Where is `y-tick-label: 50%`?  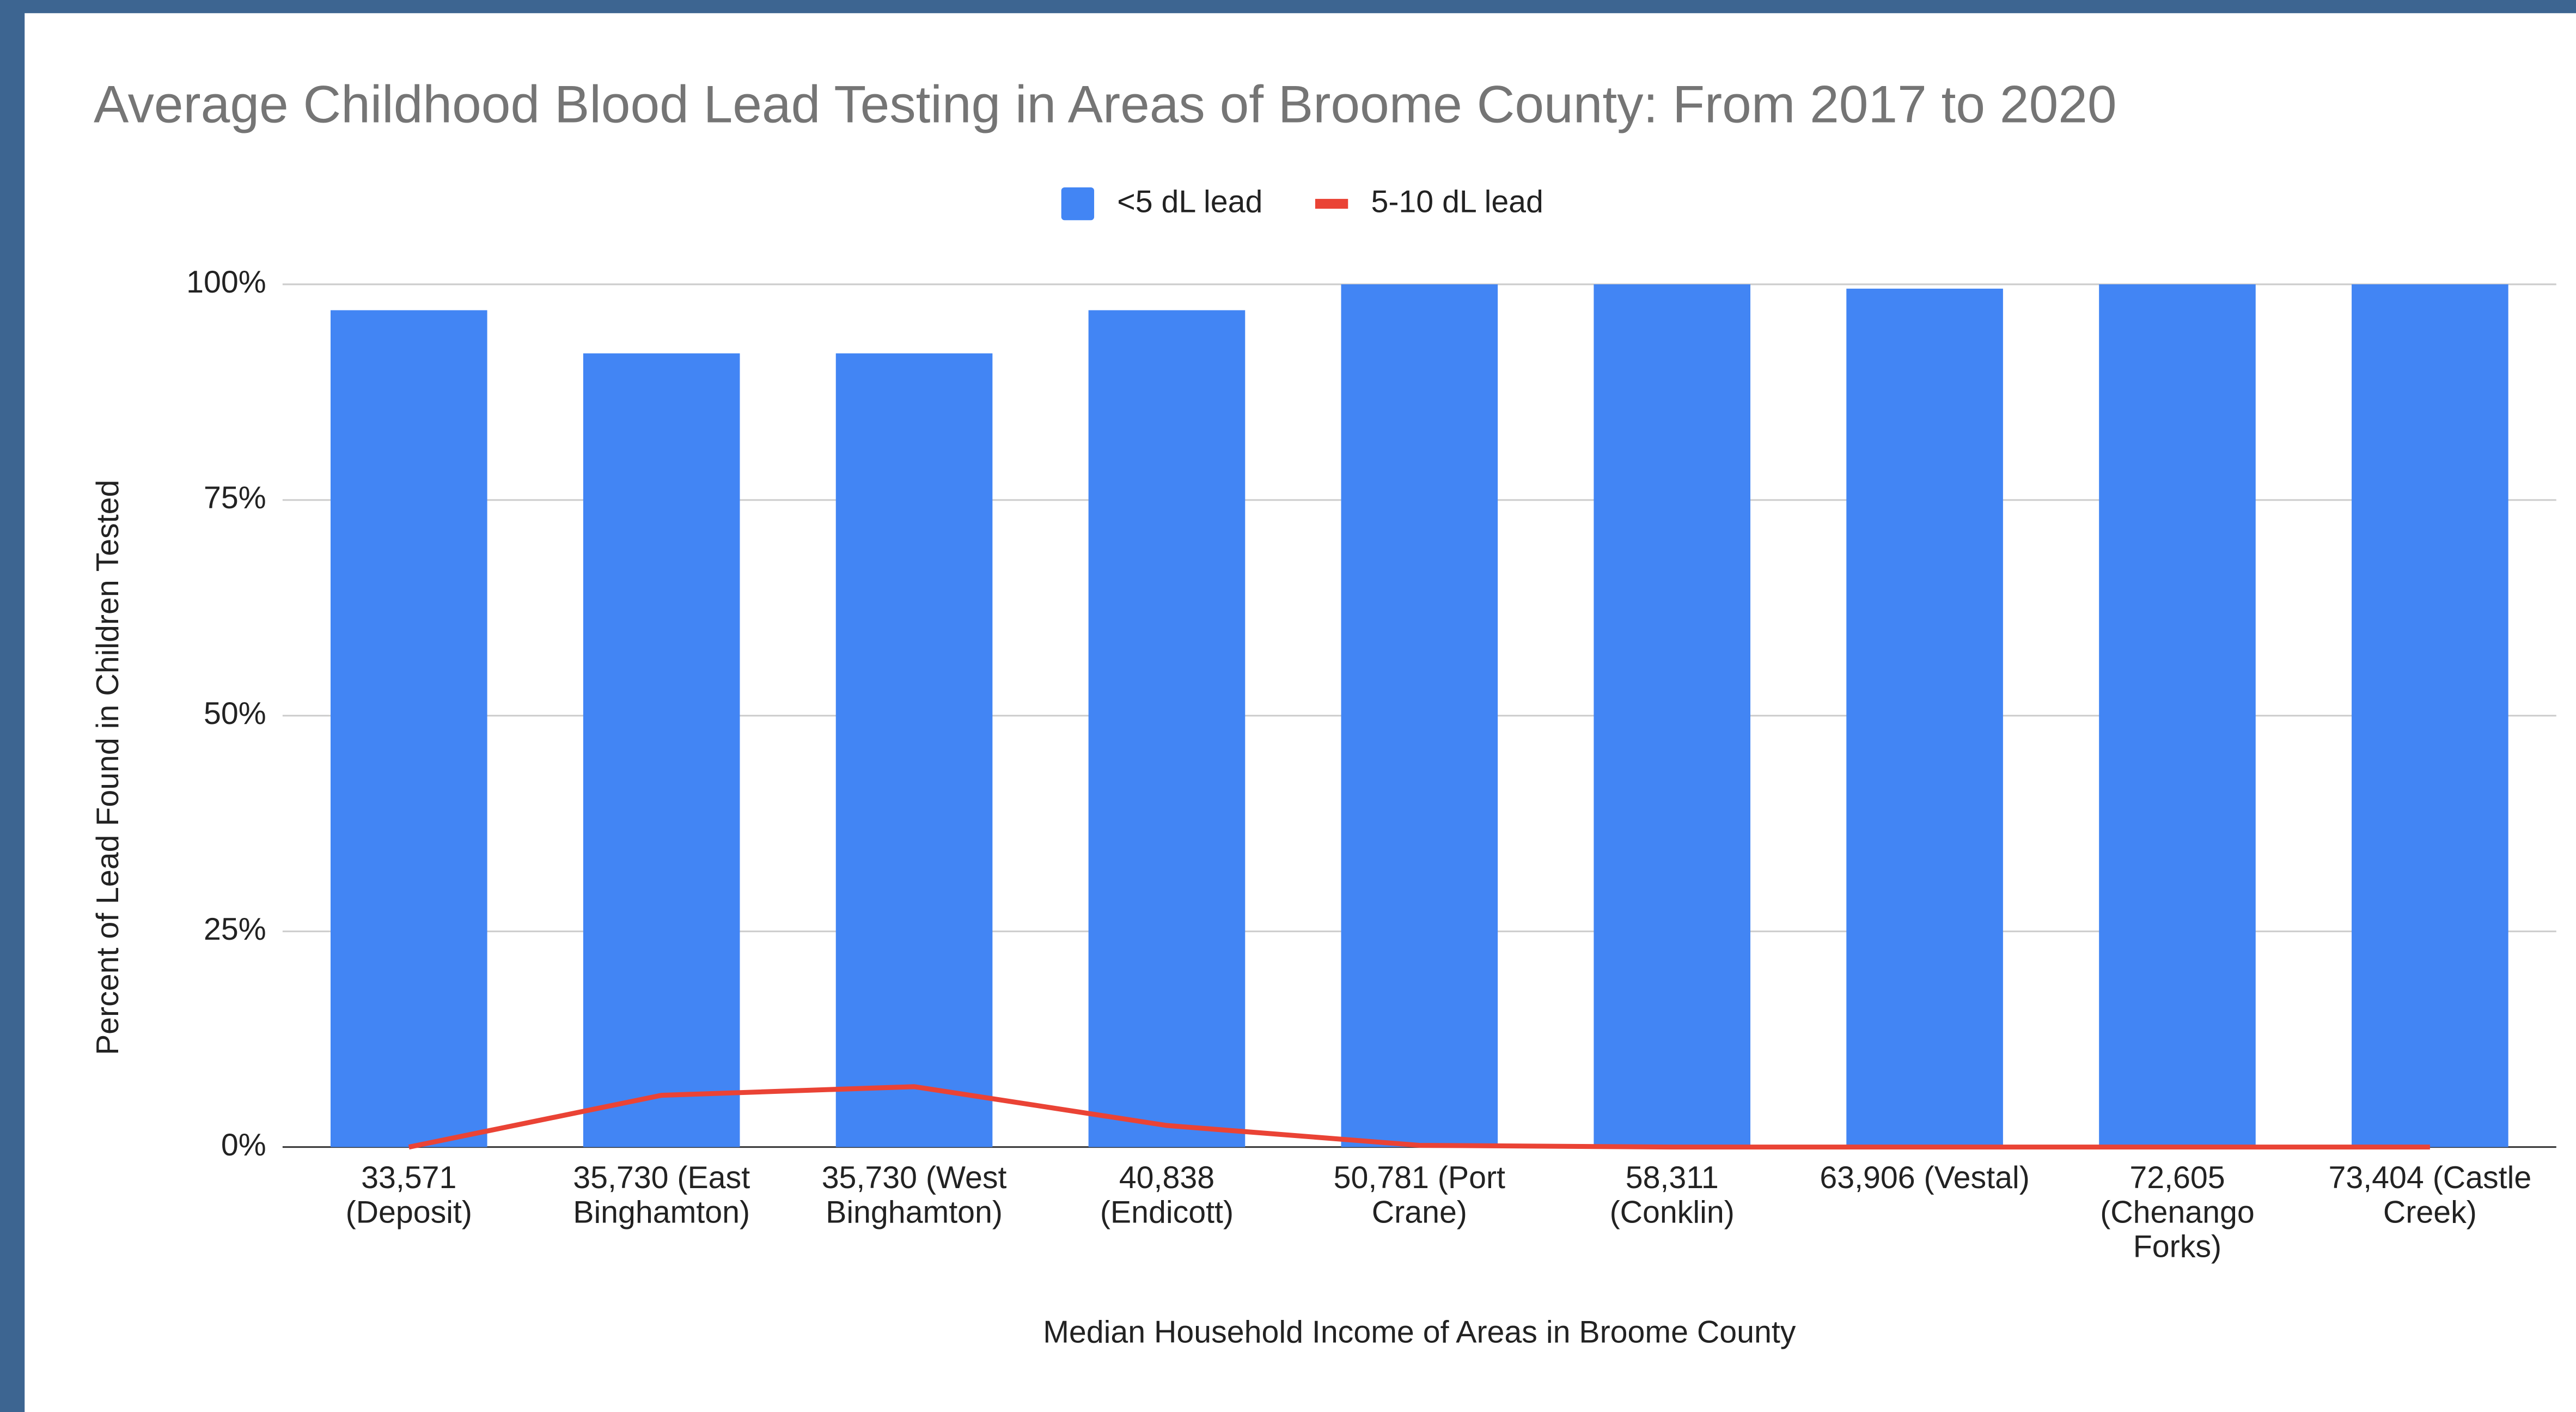 y-tick-label: 50% is located at coordinates (235, 713).